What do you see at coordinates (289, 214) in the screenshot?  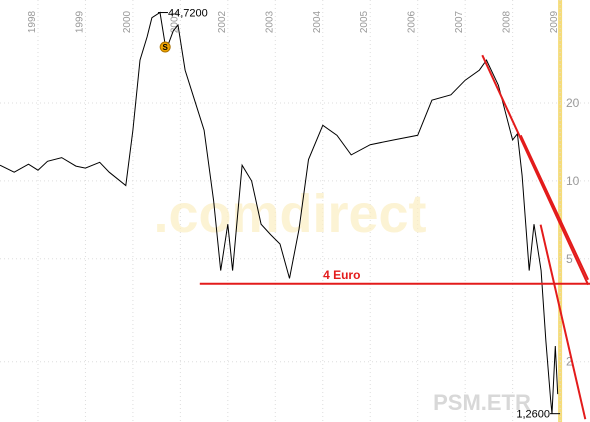 I see `watermark: .comdirect` at bounding box center [289, 214].